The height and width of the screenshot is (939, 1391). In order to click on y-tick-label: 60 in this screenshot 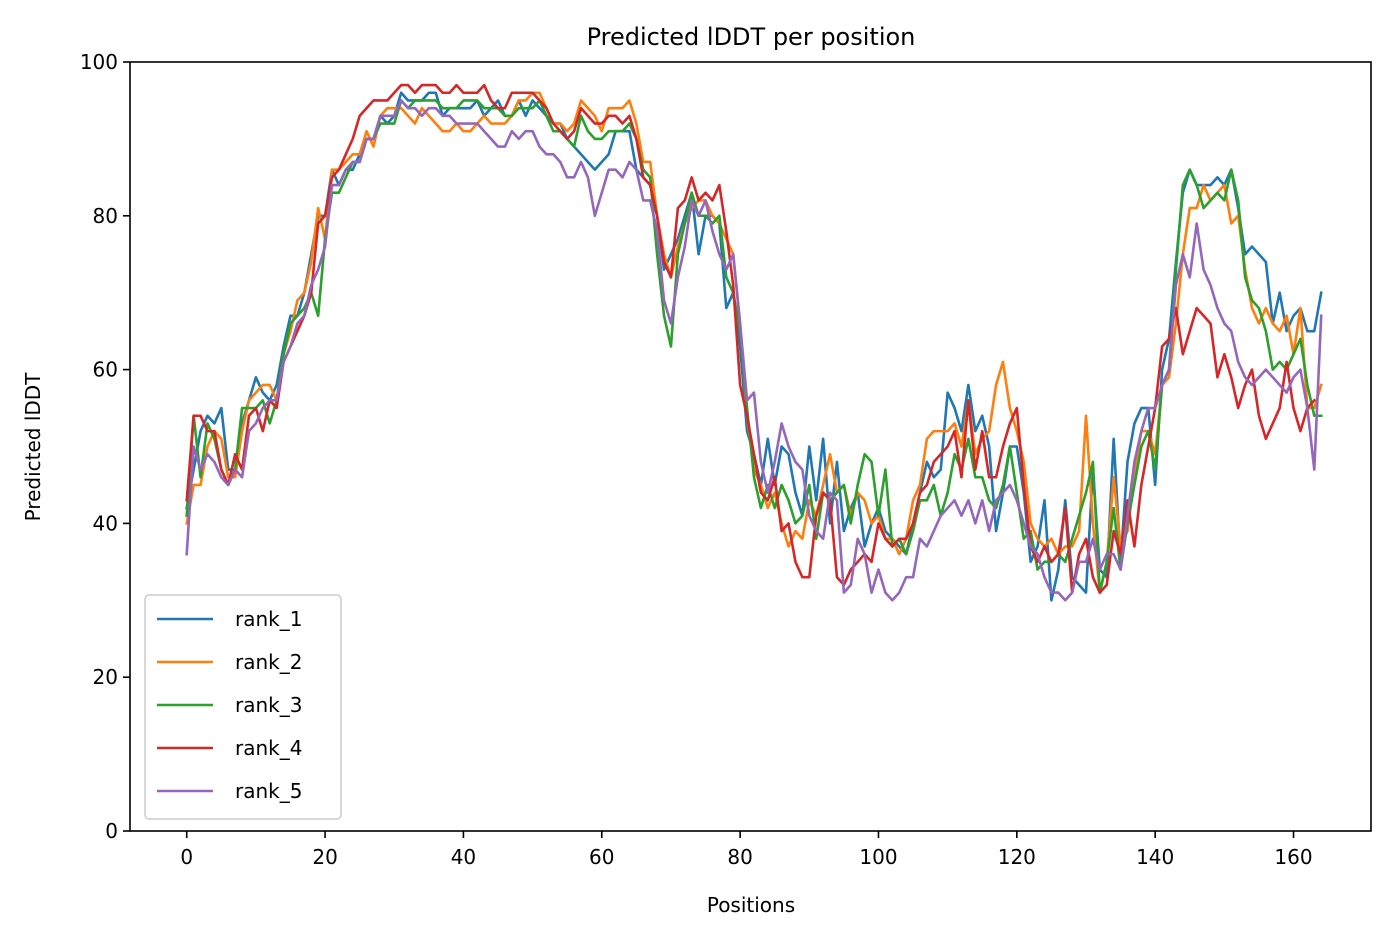, I will do `click(105, 370)`.